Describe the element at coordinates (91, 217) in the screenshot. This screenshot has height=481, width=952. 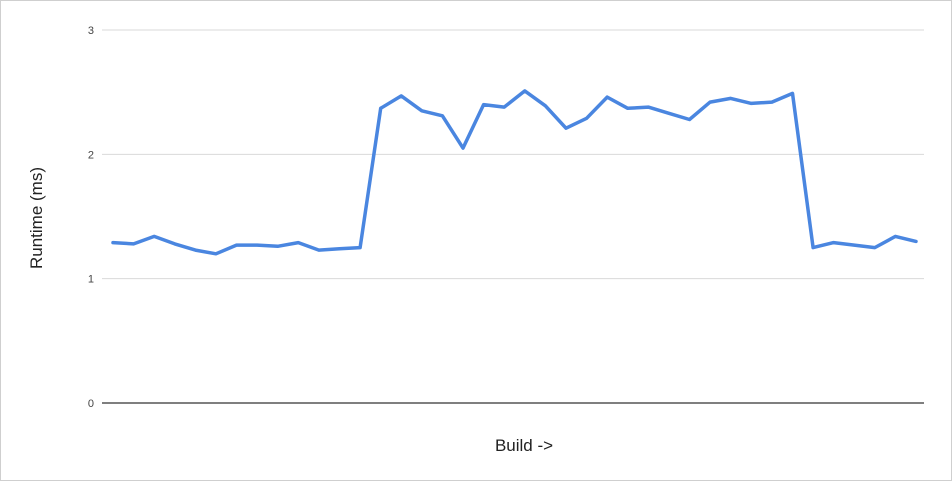
I see `y-tick-labels: 0 1 2 3` at that location.